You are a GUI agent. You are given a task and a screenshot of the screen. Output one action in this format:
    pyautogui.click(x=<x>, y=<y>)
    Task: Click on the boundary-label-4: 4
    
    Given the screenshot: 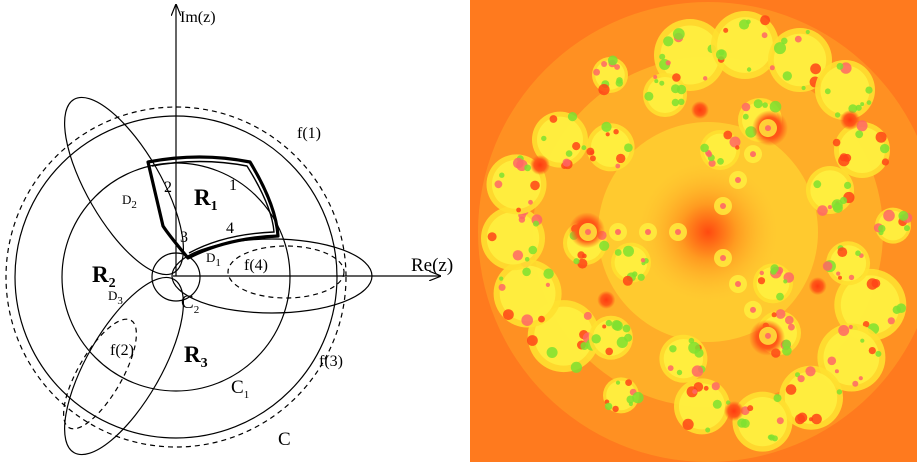 What is the action you would take?
    pyautogui.click(x=230, y=228)
    